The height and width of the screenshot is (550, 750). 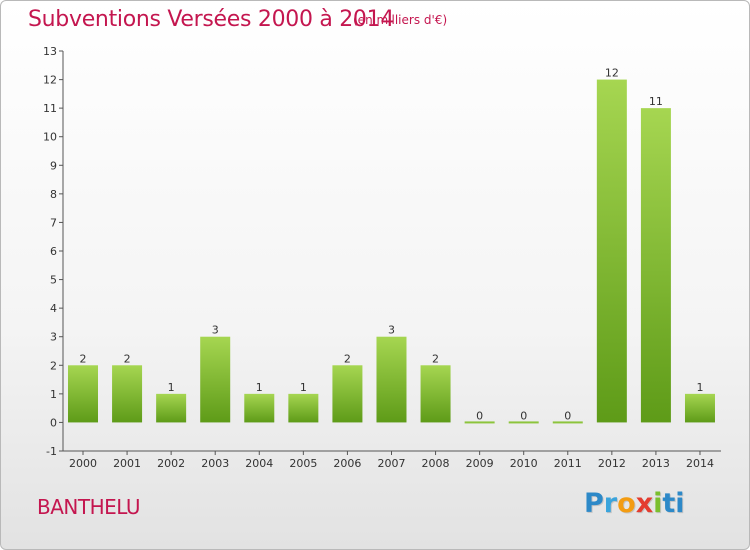 What do you see at coordinates (53, 280) in the screenshot?
I see `y-tick-label: 5` at bounding box center [53, 280].